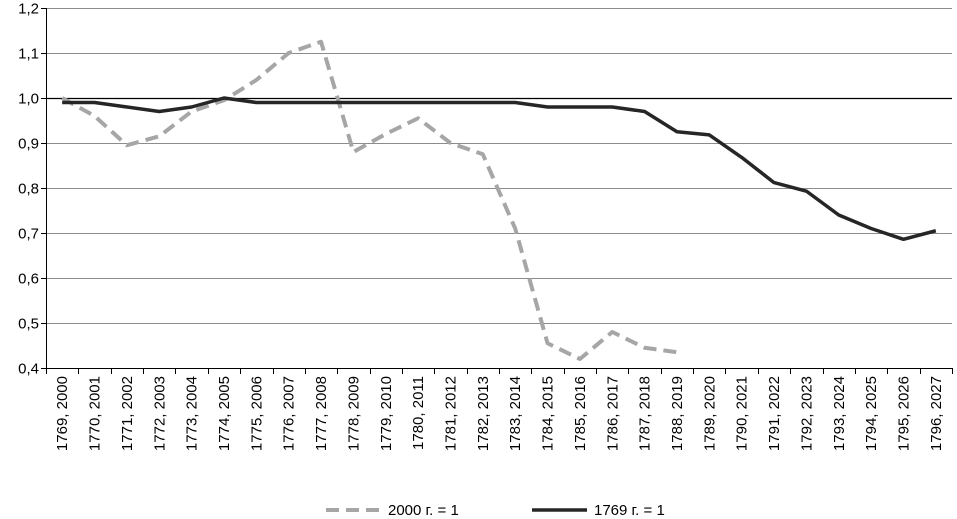 This screenshot has height=519, width=957. Describe the element at coordinates (256, 413) in the screenshot. I see `x-tick-label: 1775, 2006` at that location.